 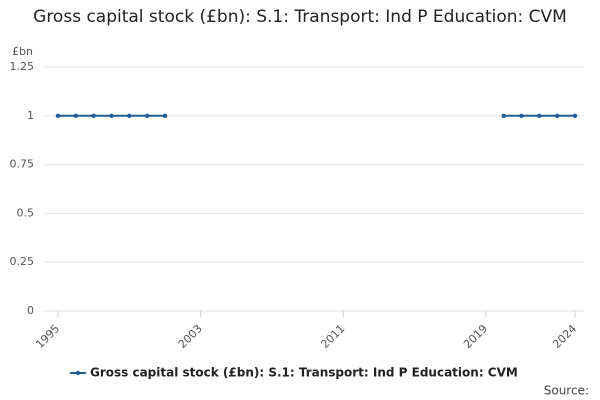 I want to click on x-tick-label: 2019, so click(x=475, y=336).